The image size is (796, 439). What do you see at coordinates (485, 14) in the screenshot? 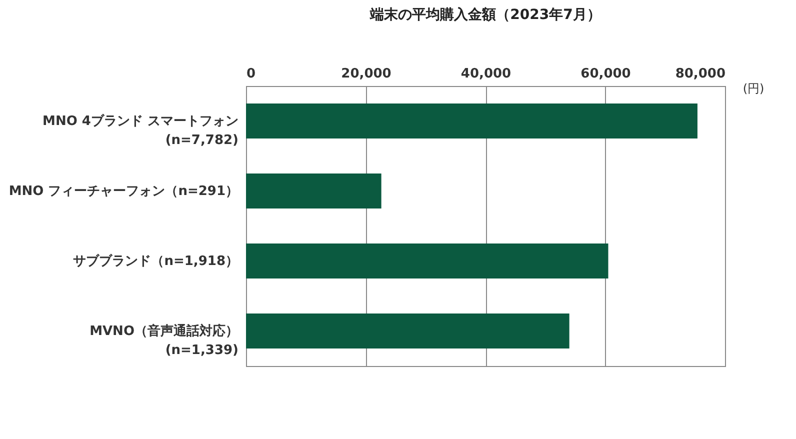
I see `chart-title: 端末の平均購入金額（2023年7月）` at bounding box center [485, 14].